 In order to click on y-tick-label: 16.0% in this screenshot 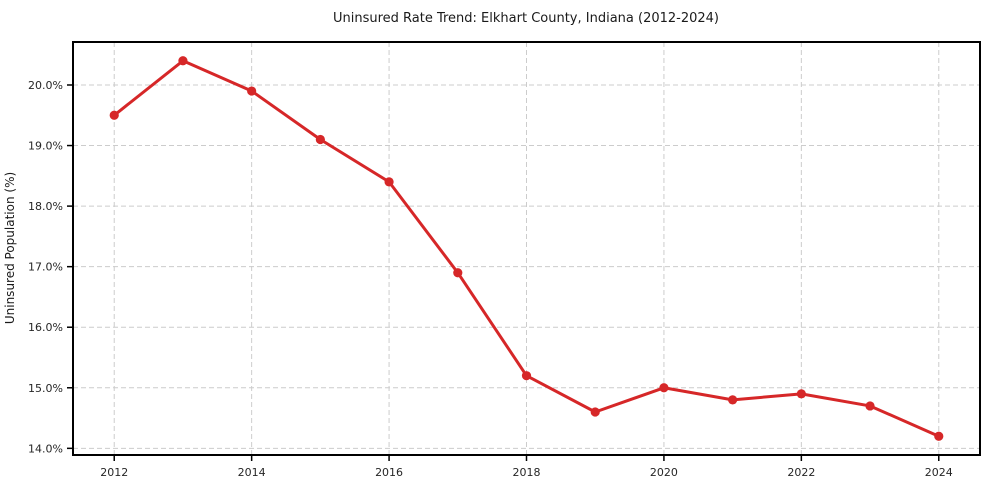, I will do `click(45, 327)`.